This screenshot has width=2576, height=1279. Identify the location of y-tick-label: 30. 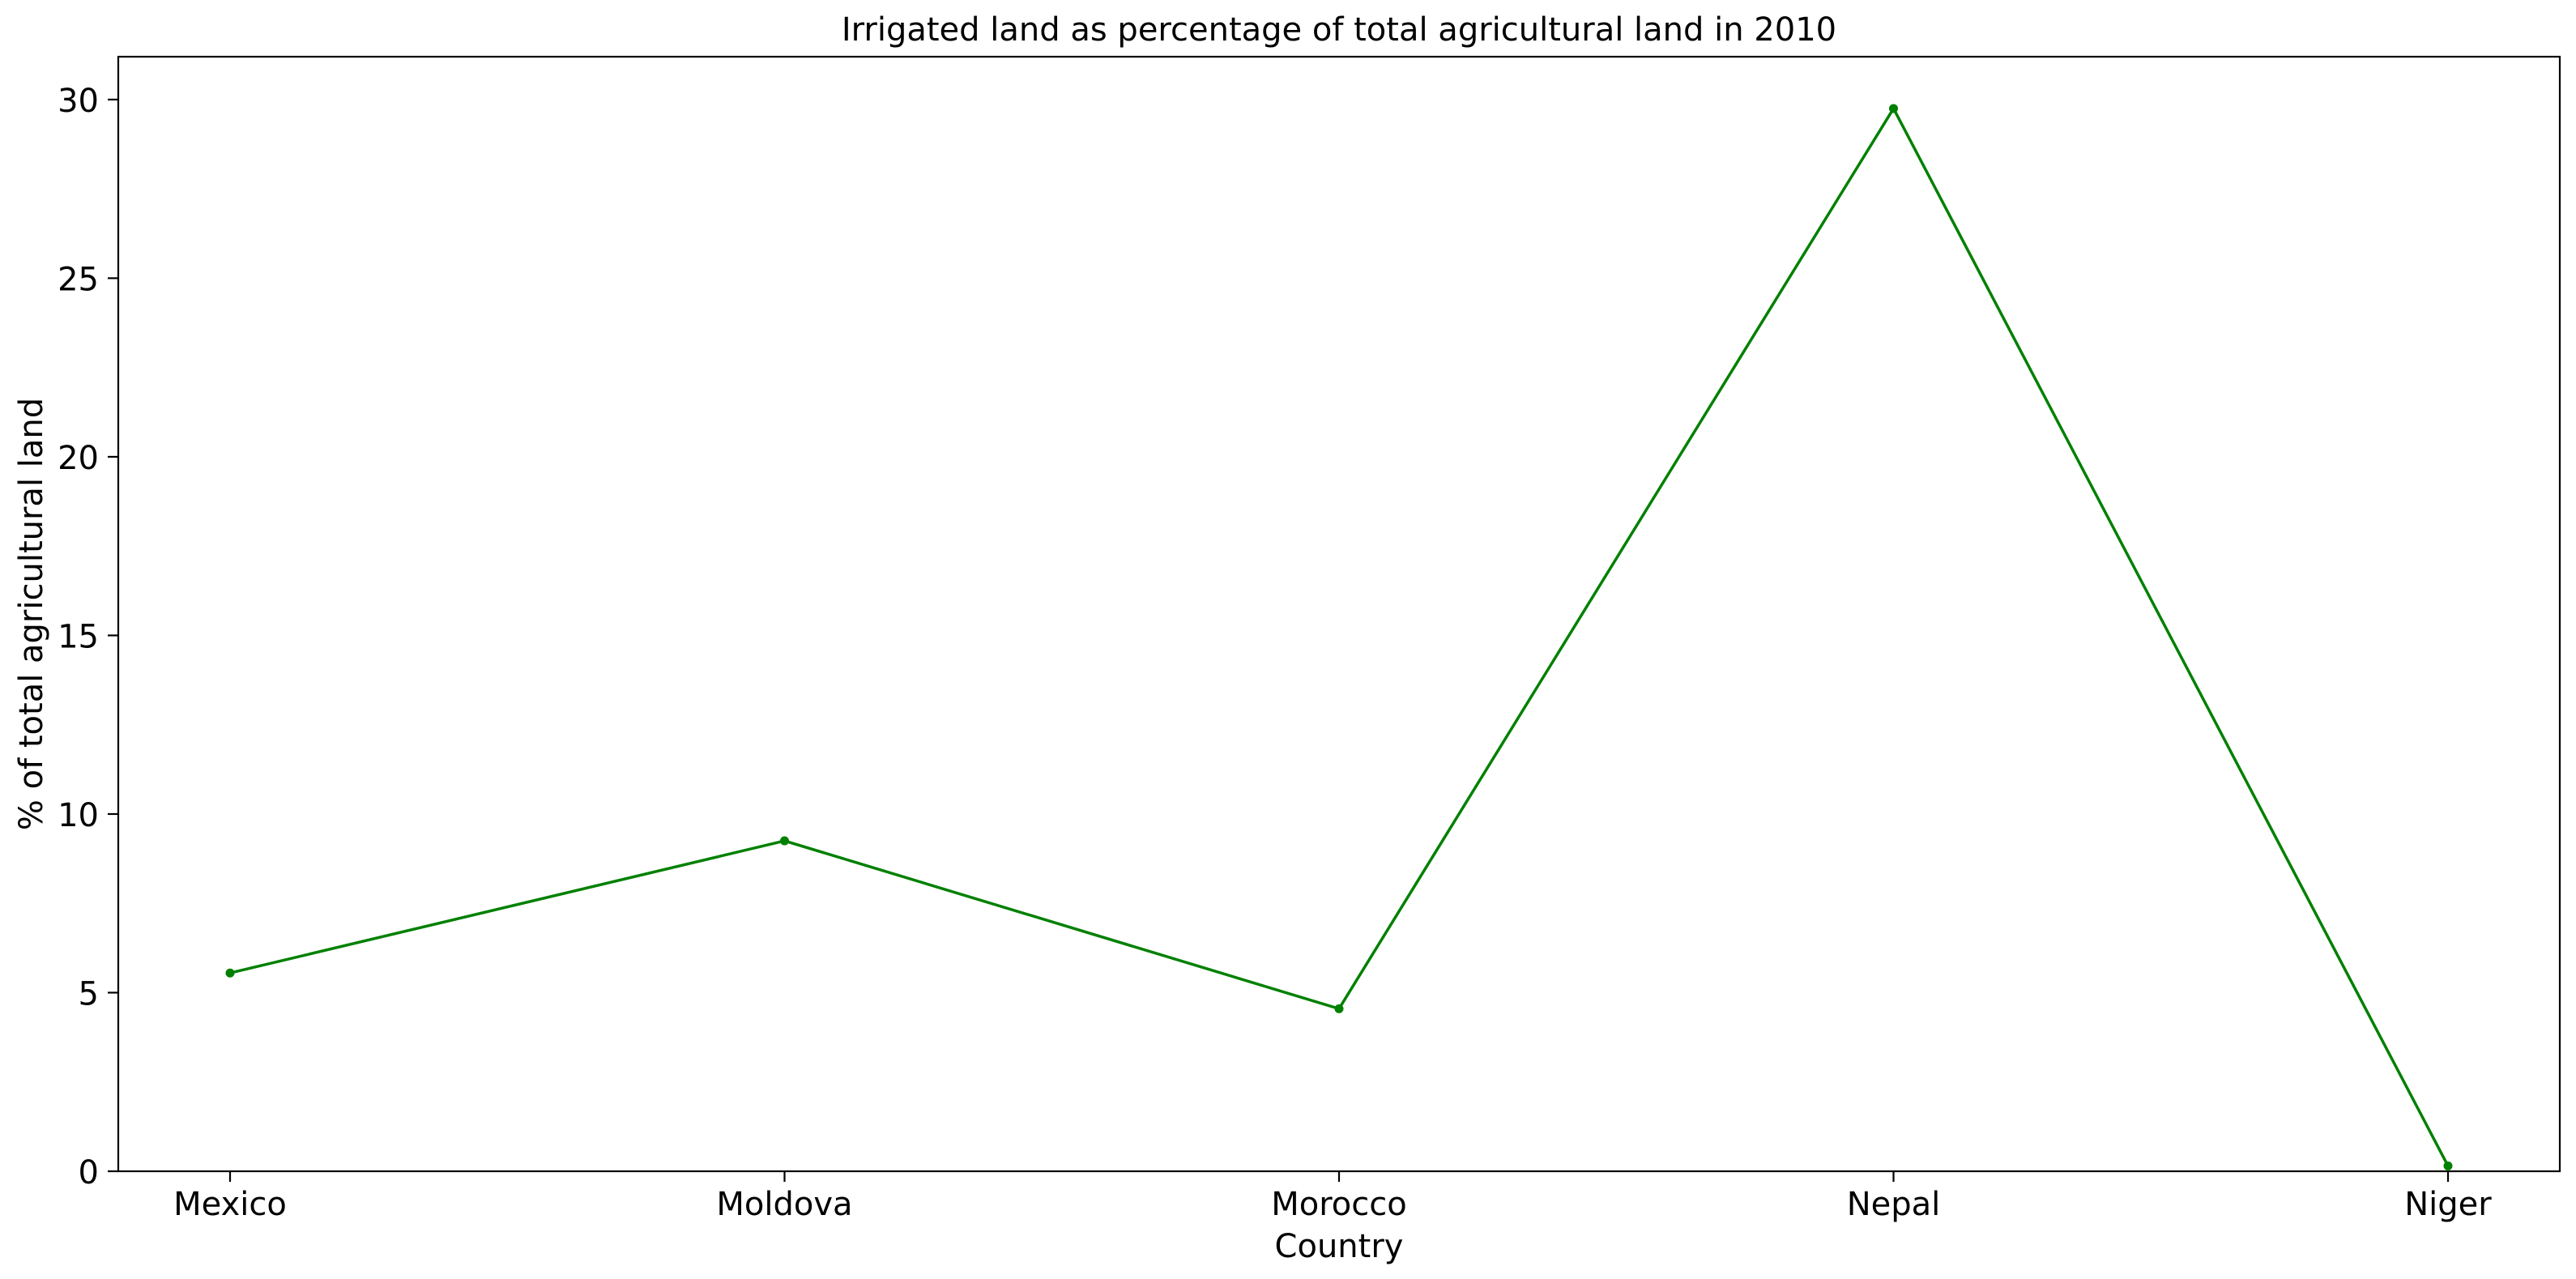
(79, 101).